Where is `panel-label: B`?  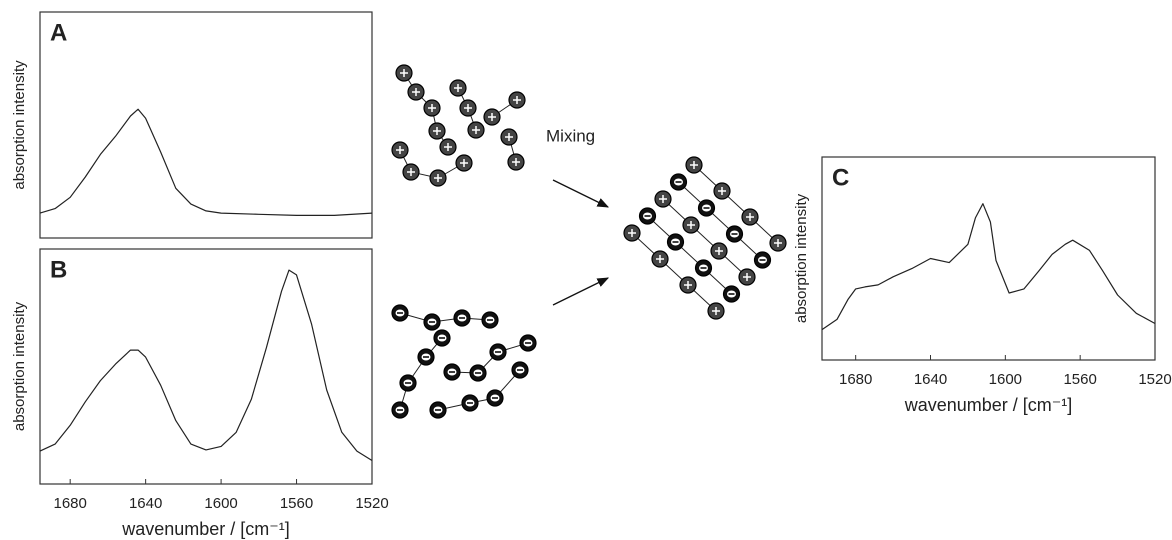
panel-label: B is located at coordinates (58, 269).